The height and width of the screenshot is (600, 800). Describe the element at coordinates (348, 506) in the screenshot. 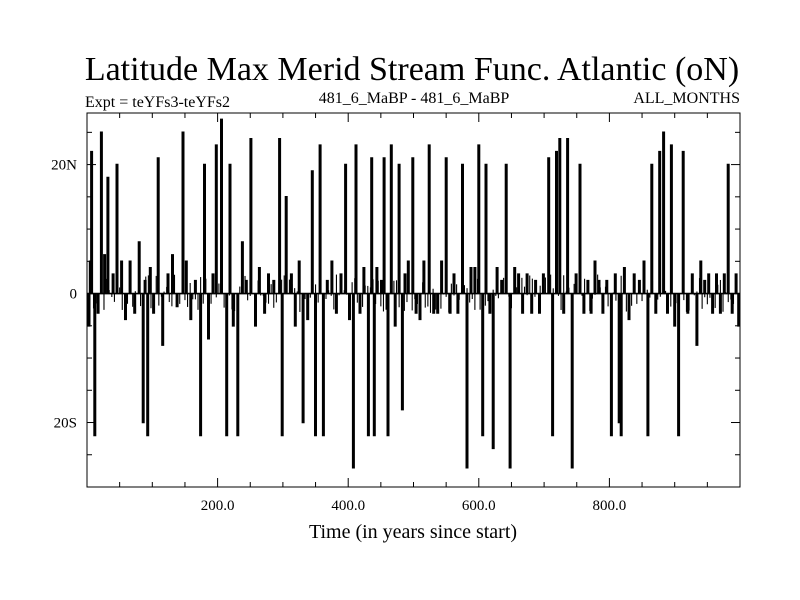

I see `x-tick-label: 400.0` at that location.